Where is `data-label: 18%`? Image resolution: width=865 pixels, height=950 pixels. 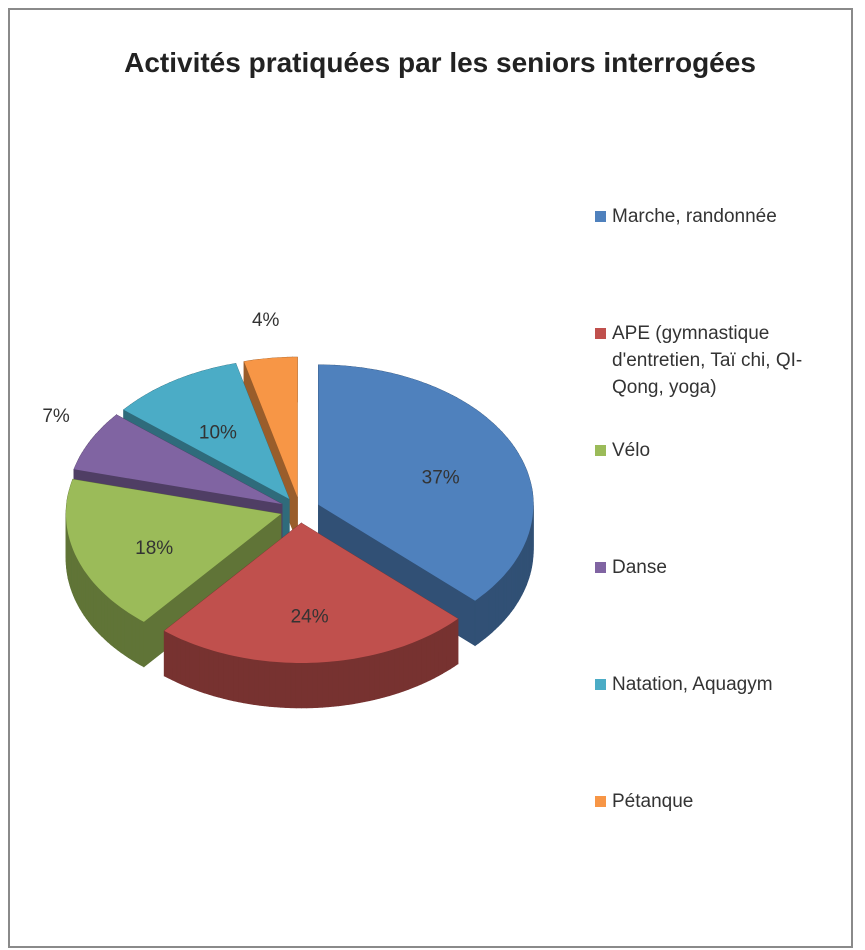 data-label: 18% is located at coordinates (154, 548).